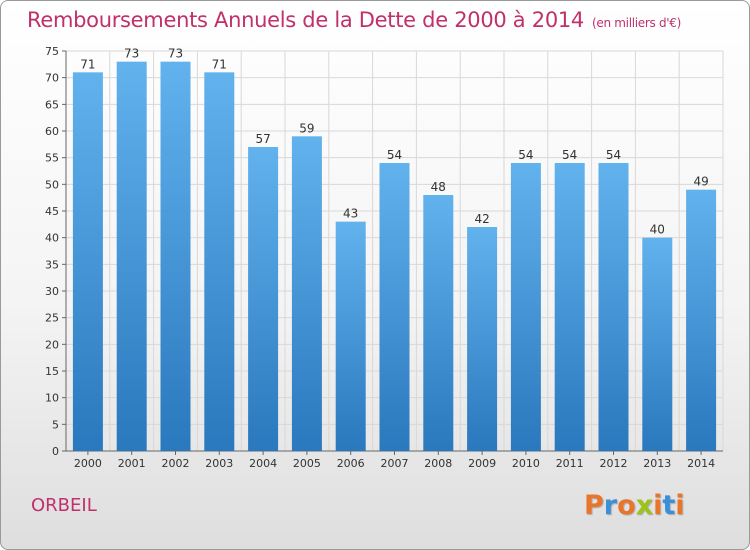  I want to click on y-tick-label: 15, so click(52, 371).